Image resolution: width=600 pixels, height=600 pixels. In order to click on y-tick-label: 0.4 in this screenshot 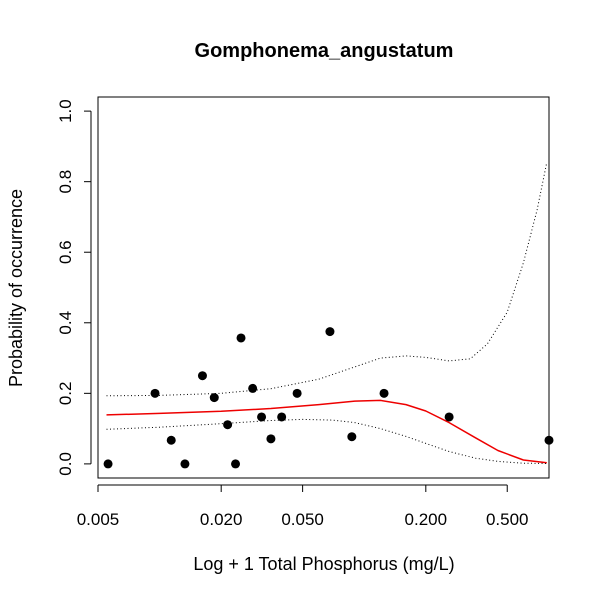, I will do `click(65, 323)`.